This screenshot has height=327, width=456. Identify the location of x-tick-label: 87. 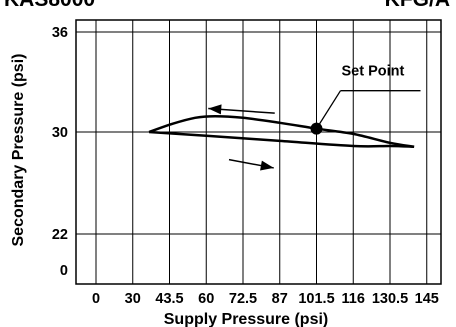
(280, 299).